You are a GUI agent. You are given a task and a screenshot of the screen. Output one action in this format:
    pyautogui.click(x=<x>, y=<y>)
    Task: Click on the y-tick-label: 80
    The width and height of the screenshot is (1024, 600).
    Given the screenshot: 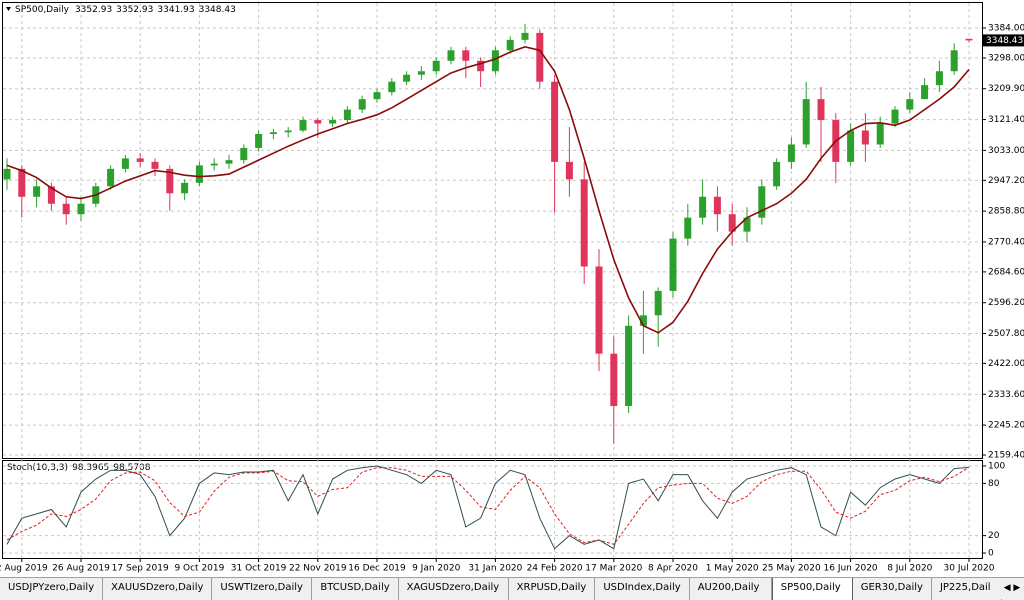 What is the action you would take?
    pyautogui.click(x=994, y=484)
    